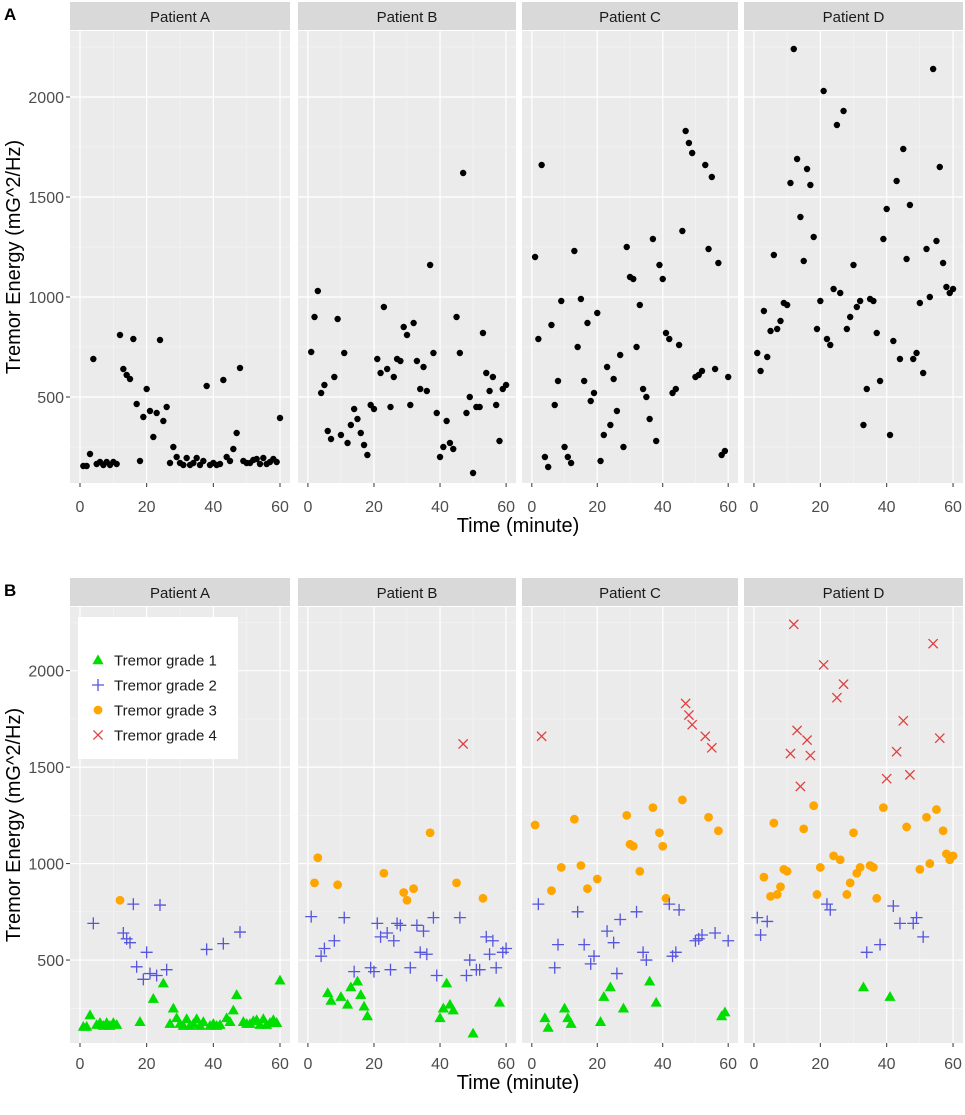  What do you see at coordinates (409, 323) in the screenshot?
I see `series-patient-b` at bounding box center [409, 323].